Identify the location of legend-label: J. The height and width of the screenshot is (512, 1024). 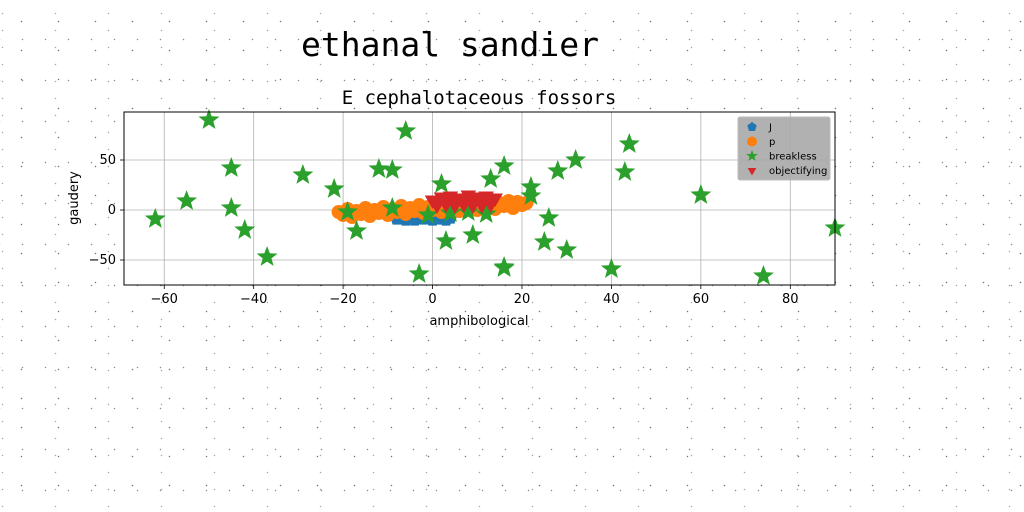
(770, 128).